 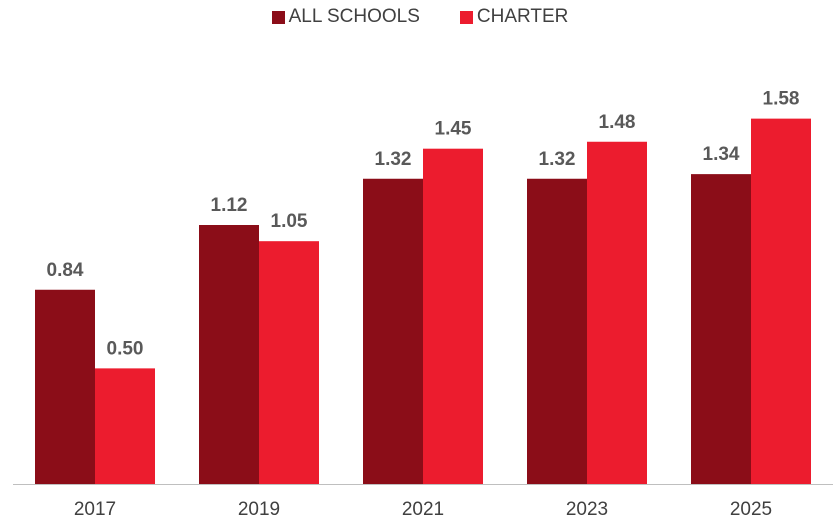 I want to click on data-label-charter-2025: 1.58, so click(x=781, y=99).